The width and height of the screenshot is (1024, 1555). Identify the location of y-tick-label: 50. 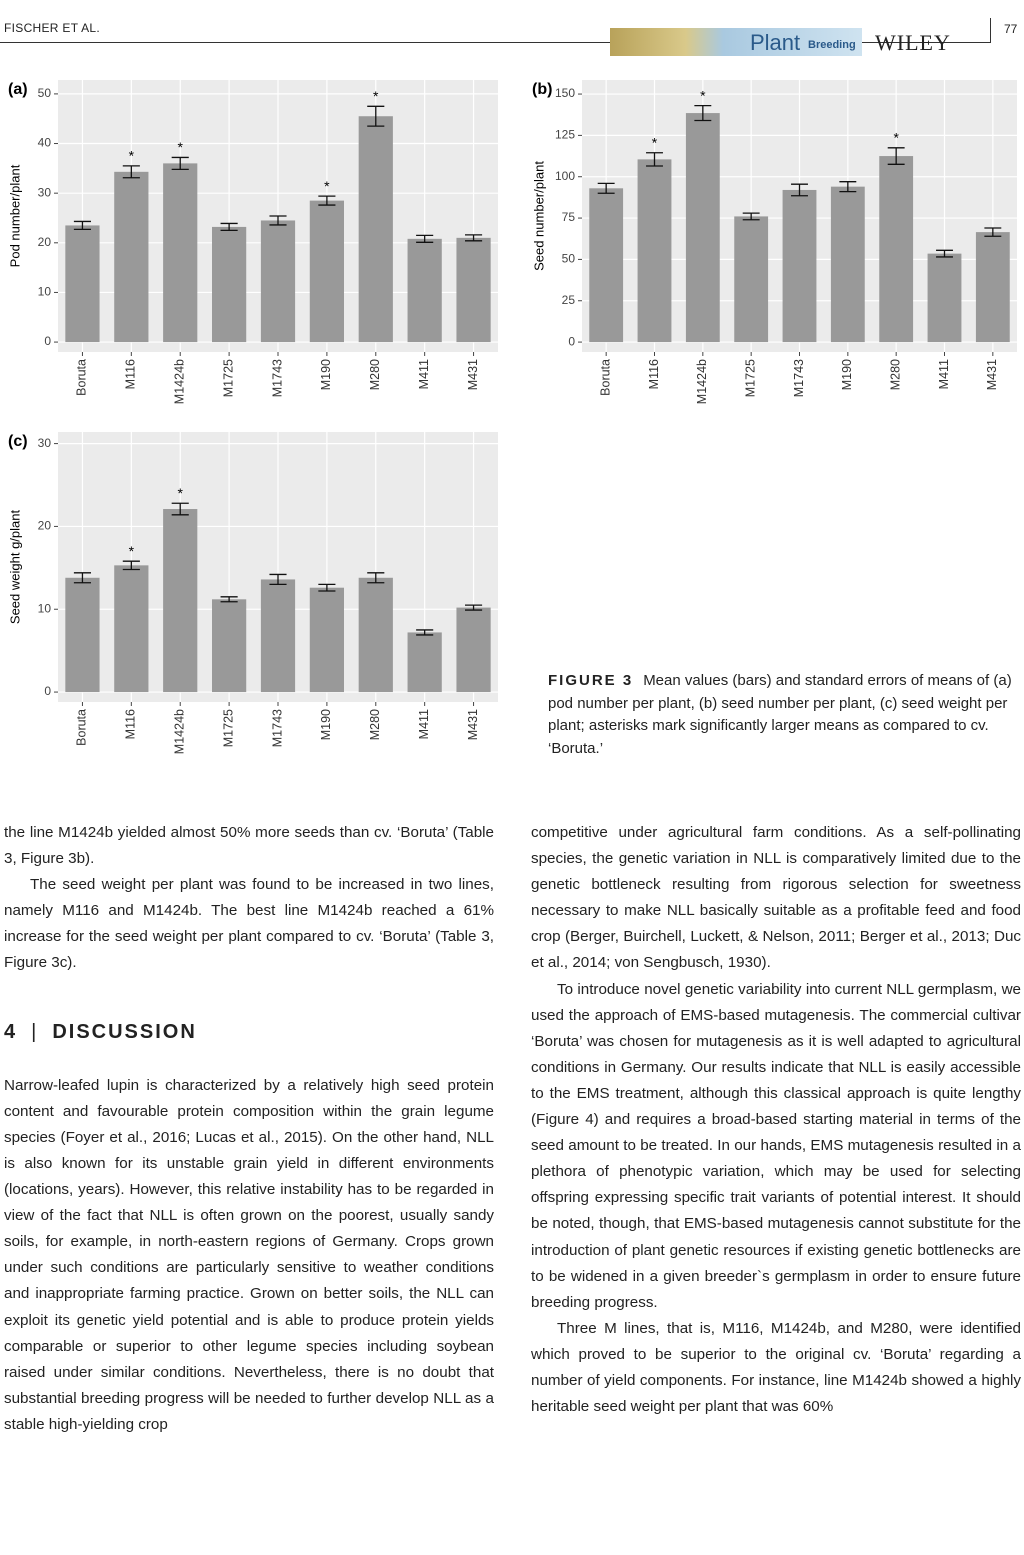
(45, 93).